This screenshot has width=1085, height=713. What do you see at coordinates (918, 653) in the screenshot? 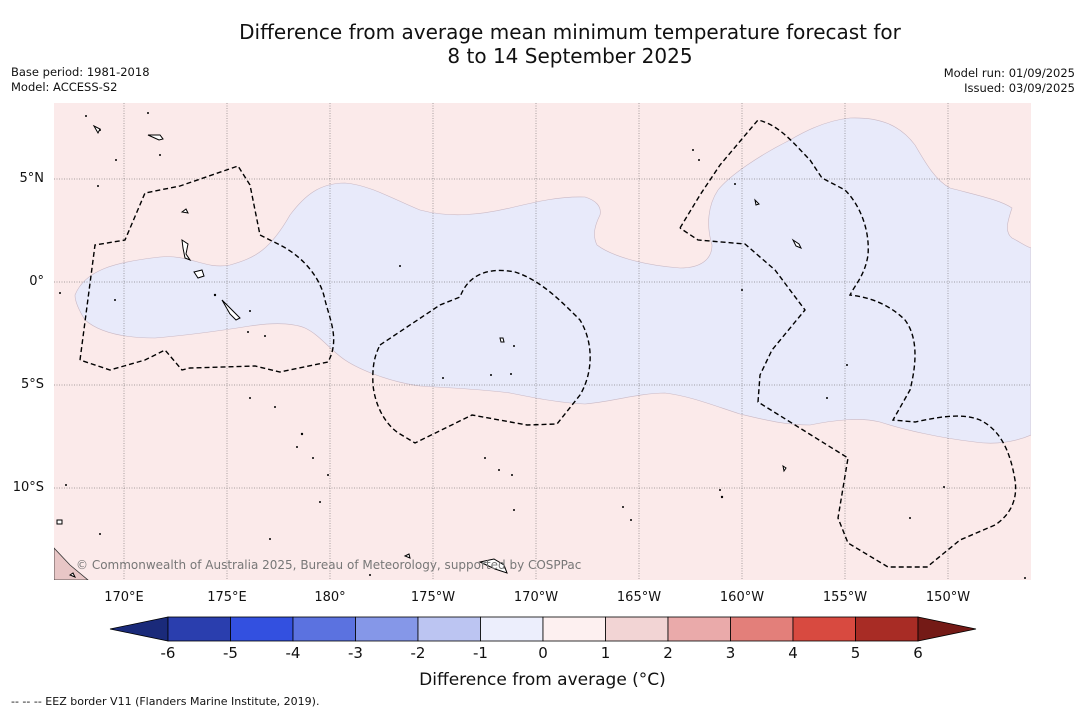
I see `colorbar-tick-label: 6` at bounding box center [918, 653].